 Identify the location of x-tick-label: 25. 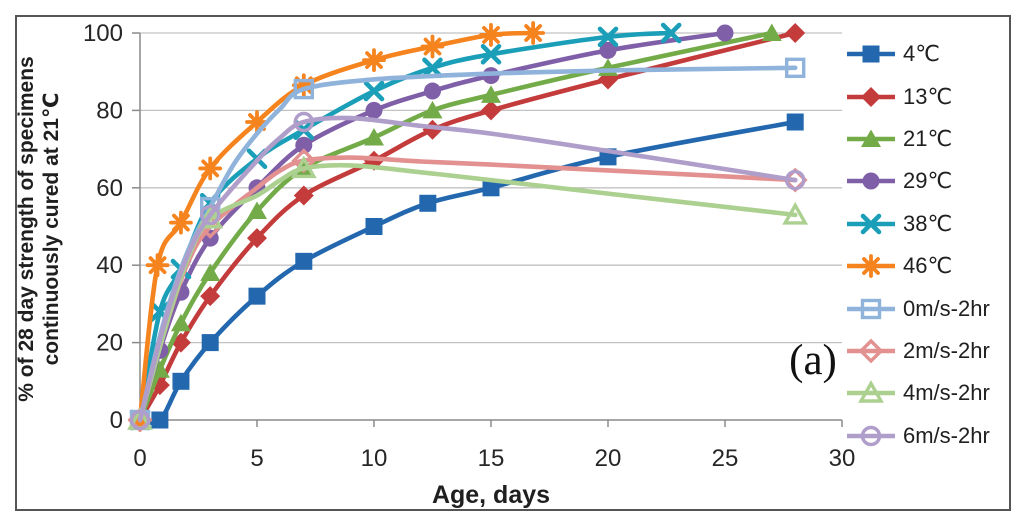
(725, 458).